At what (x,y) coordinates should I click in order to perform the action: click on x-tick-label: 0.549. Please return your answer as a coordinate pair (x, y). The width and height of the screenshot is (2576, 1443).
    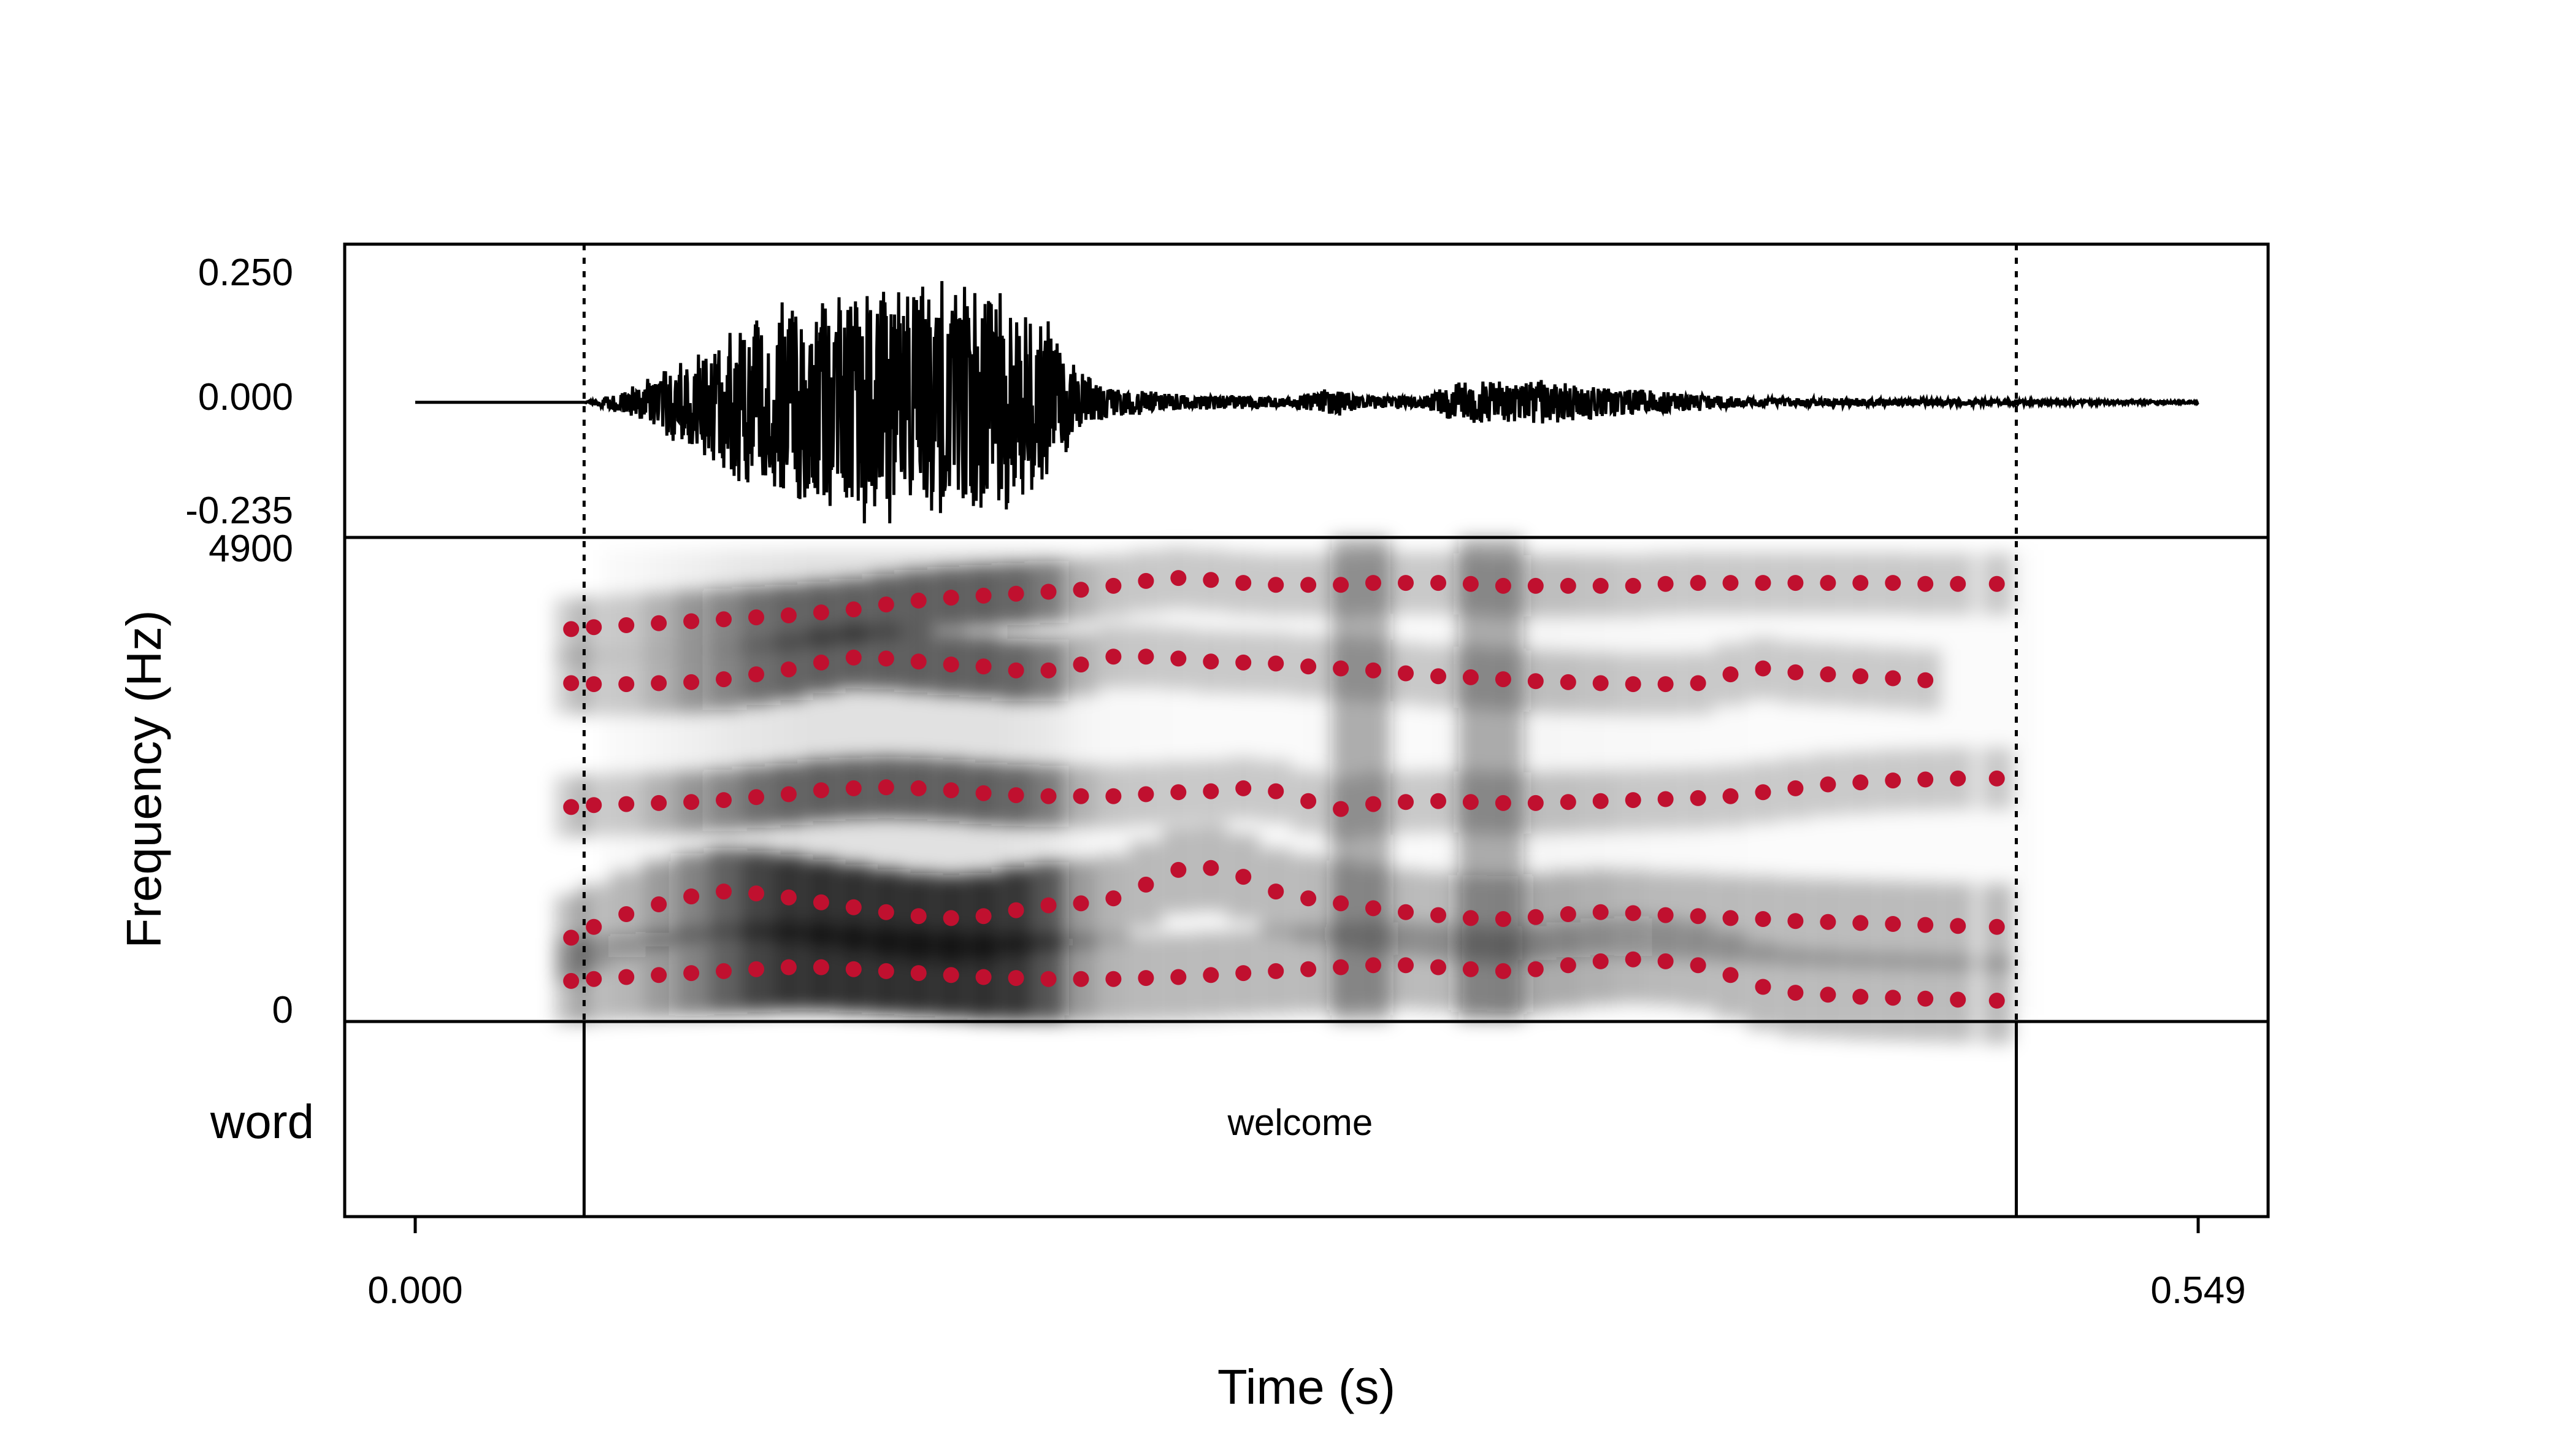
    Looking at the image, I should click on (2197, 1290).